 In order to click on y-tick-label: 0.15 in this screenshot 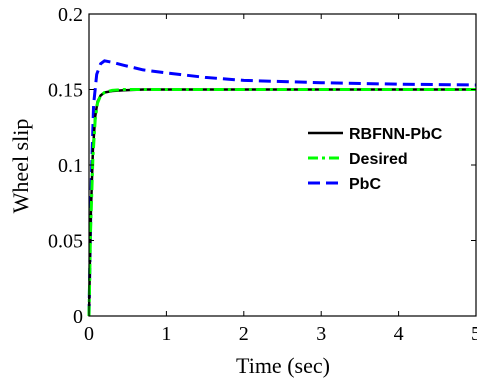, I will do `click(65, 91)`.